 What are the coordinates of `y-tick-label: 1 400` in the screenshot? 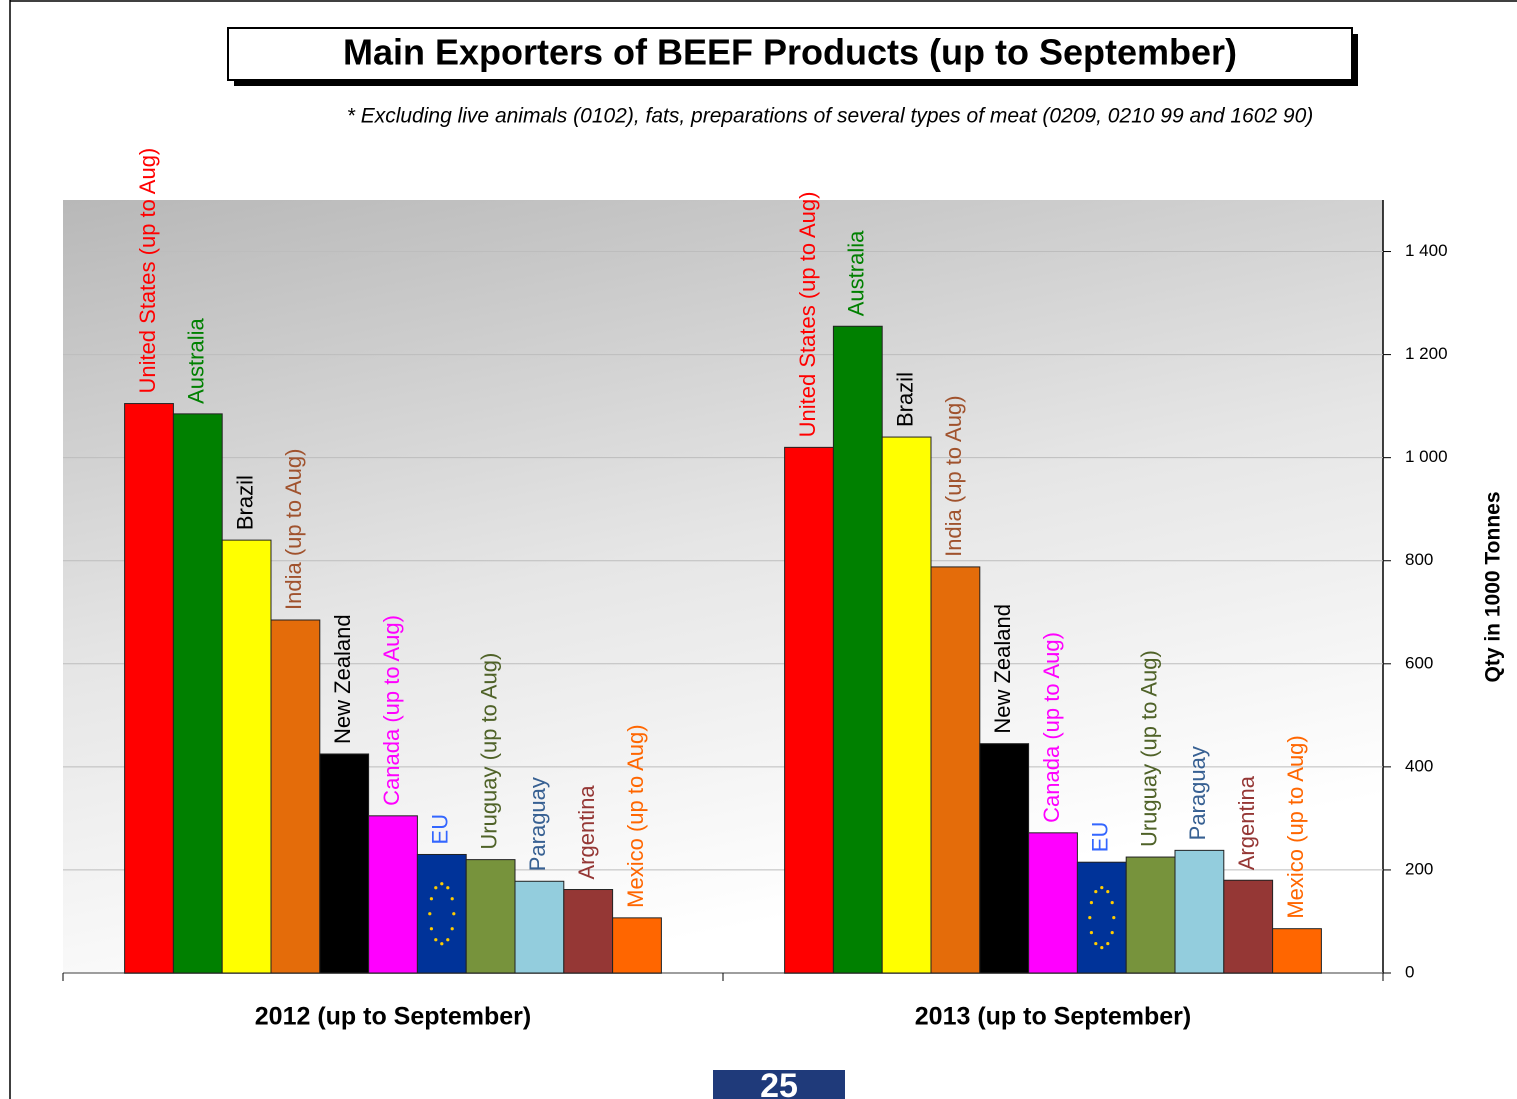 It's located at (1426, 250).